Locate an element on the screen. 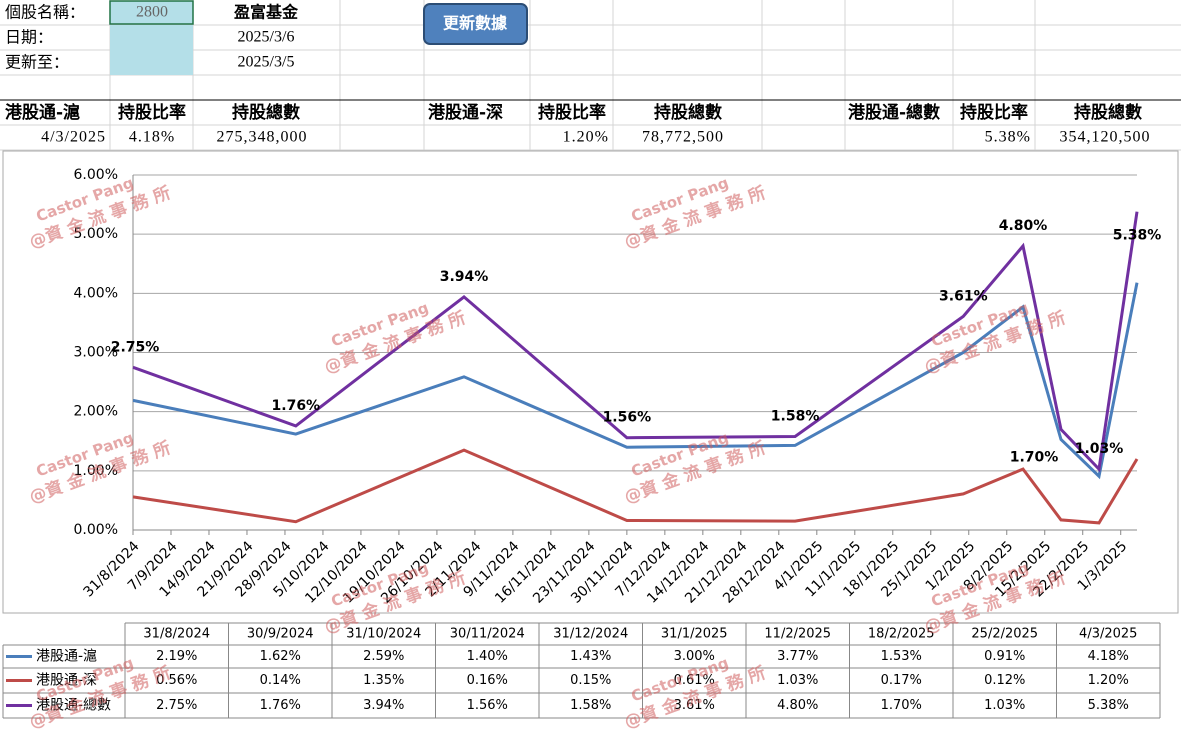 Image resolution: width=1181 pixels, height=735 pixels. table-value: 3.94% is located at coordinates (383, 705).